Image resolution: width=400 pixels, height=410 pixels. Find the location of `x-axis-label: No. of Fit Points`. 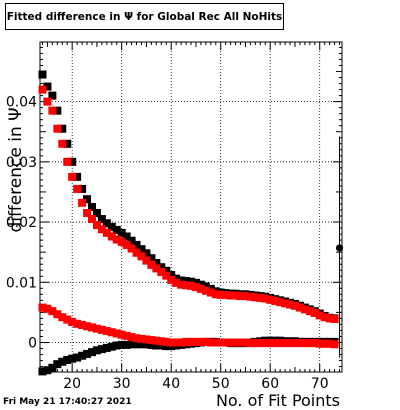

x-axis-label: No. of Fit Points is located at coordinates (278, 400).